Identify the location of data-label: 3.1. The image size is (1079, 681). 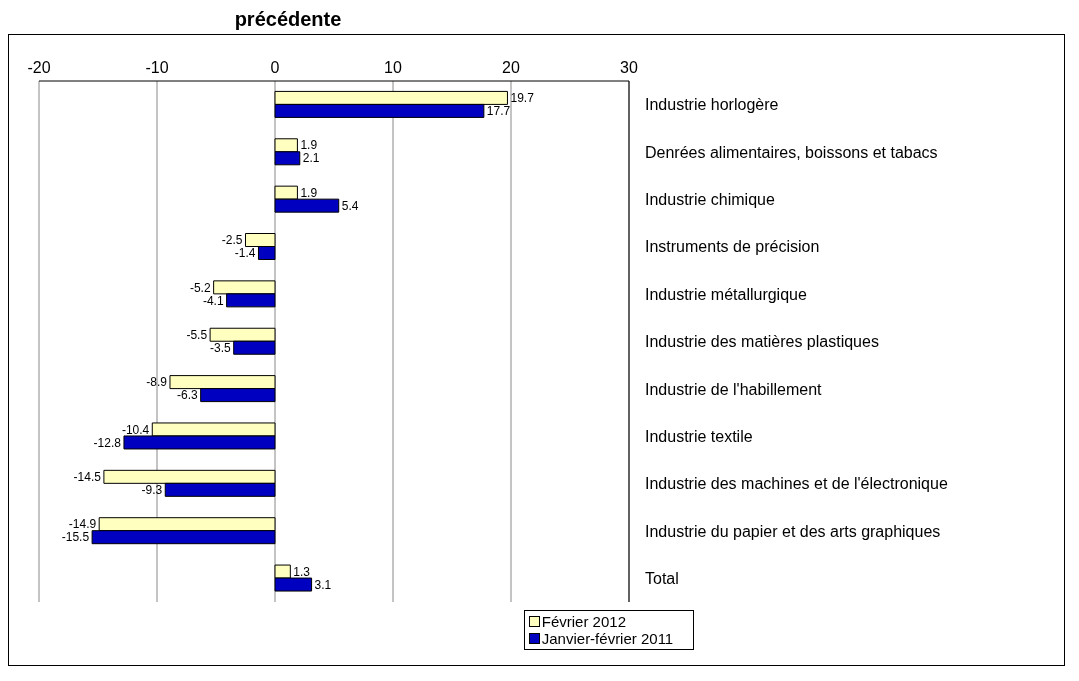
(323, 584).